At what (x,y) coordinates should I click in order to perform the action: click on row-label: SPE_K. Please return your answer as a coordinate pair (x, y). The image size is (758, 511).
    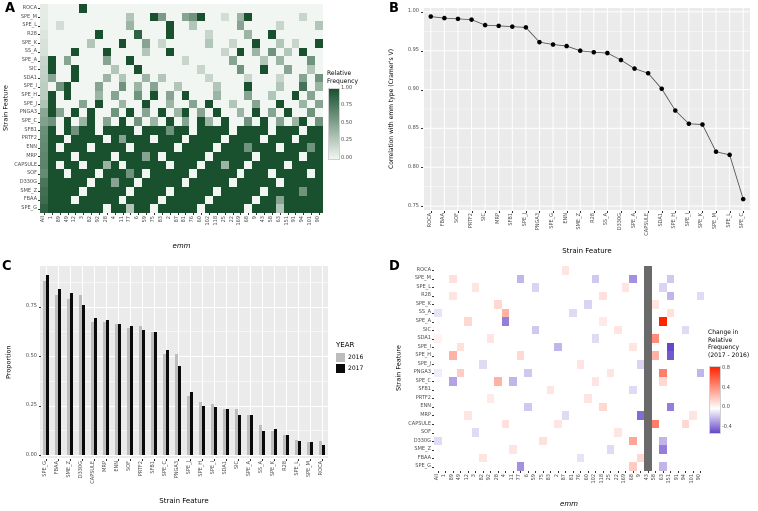
    Looking at the image, I should click on (423, 303).